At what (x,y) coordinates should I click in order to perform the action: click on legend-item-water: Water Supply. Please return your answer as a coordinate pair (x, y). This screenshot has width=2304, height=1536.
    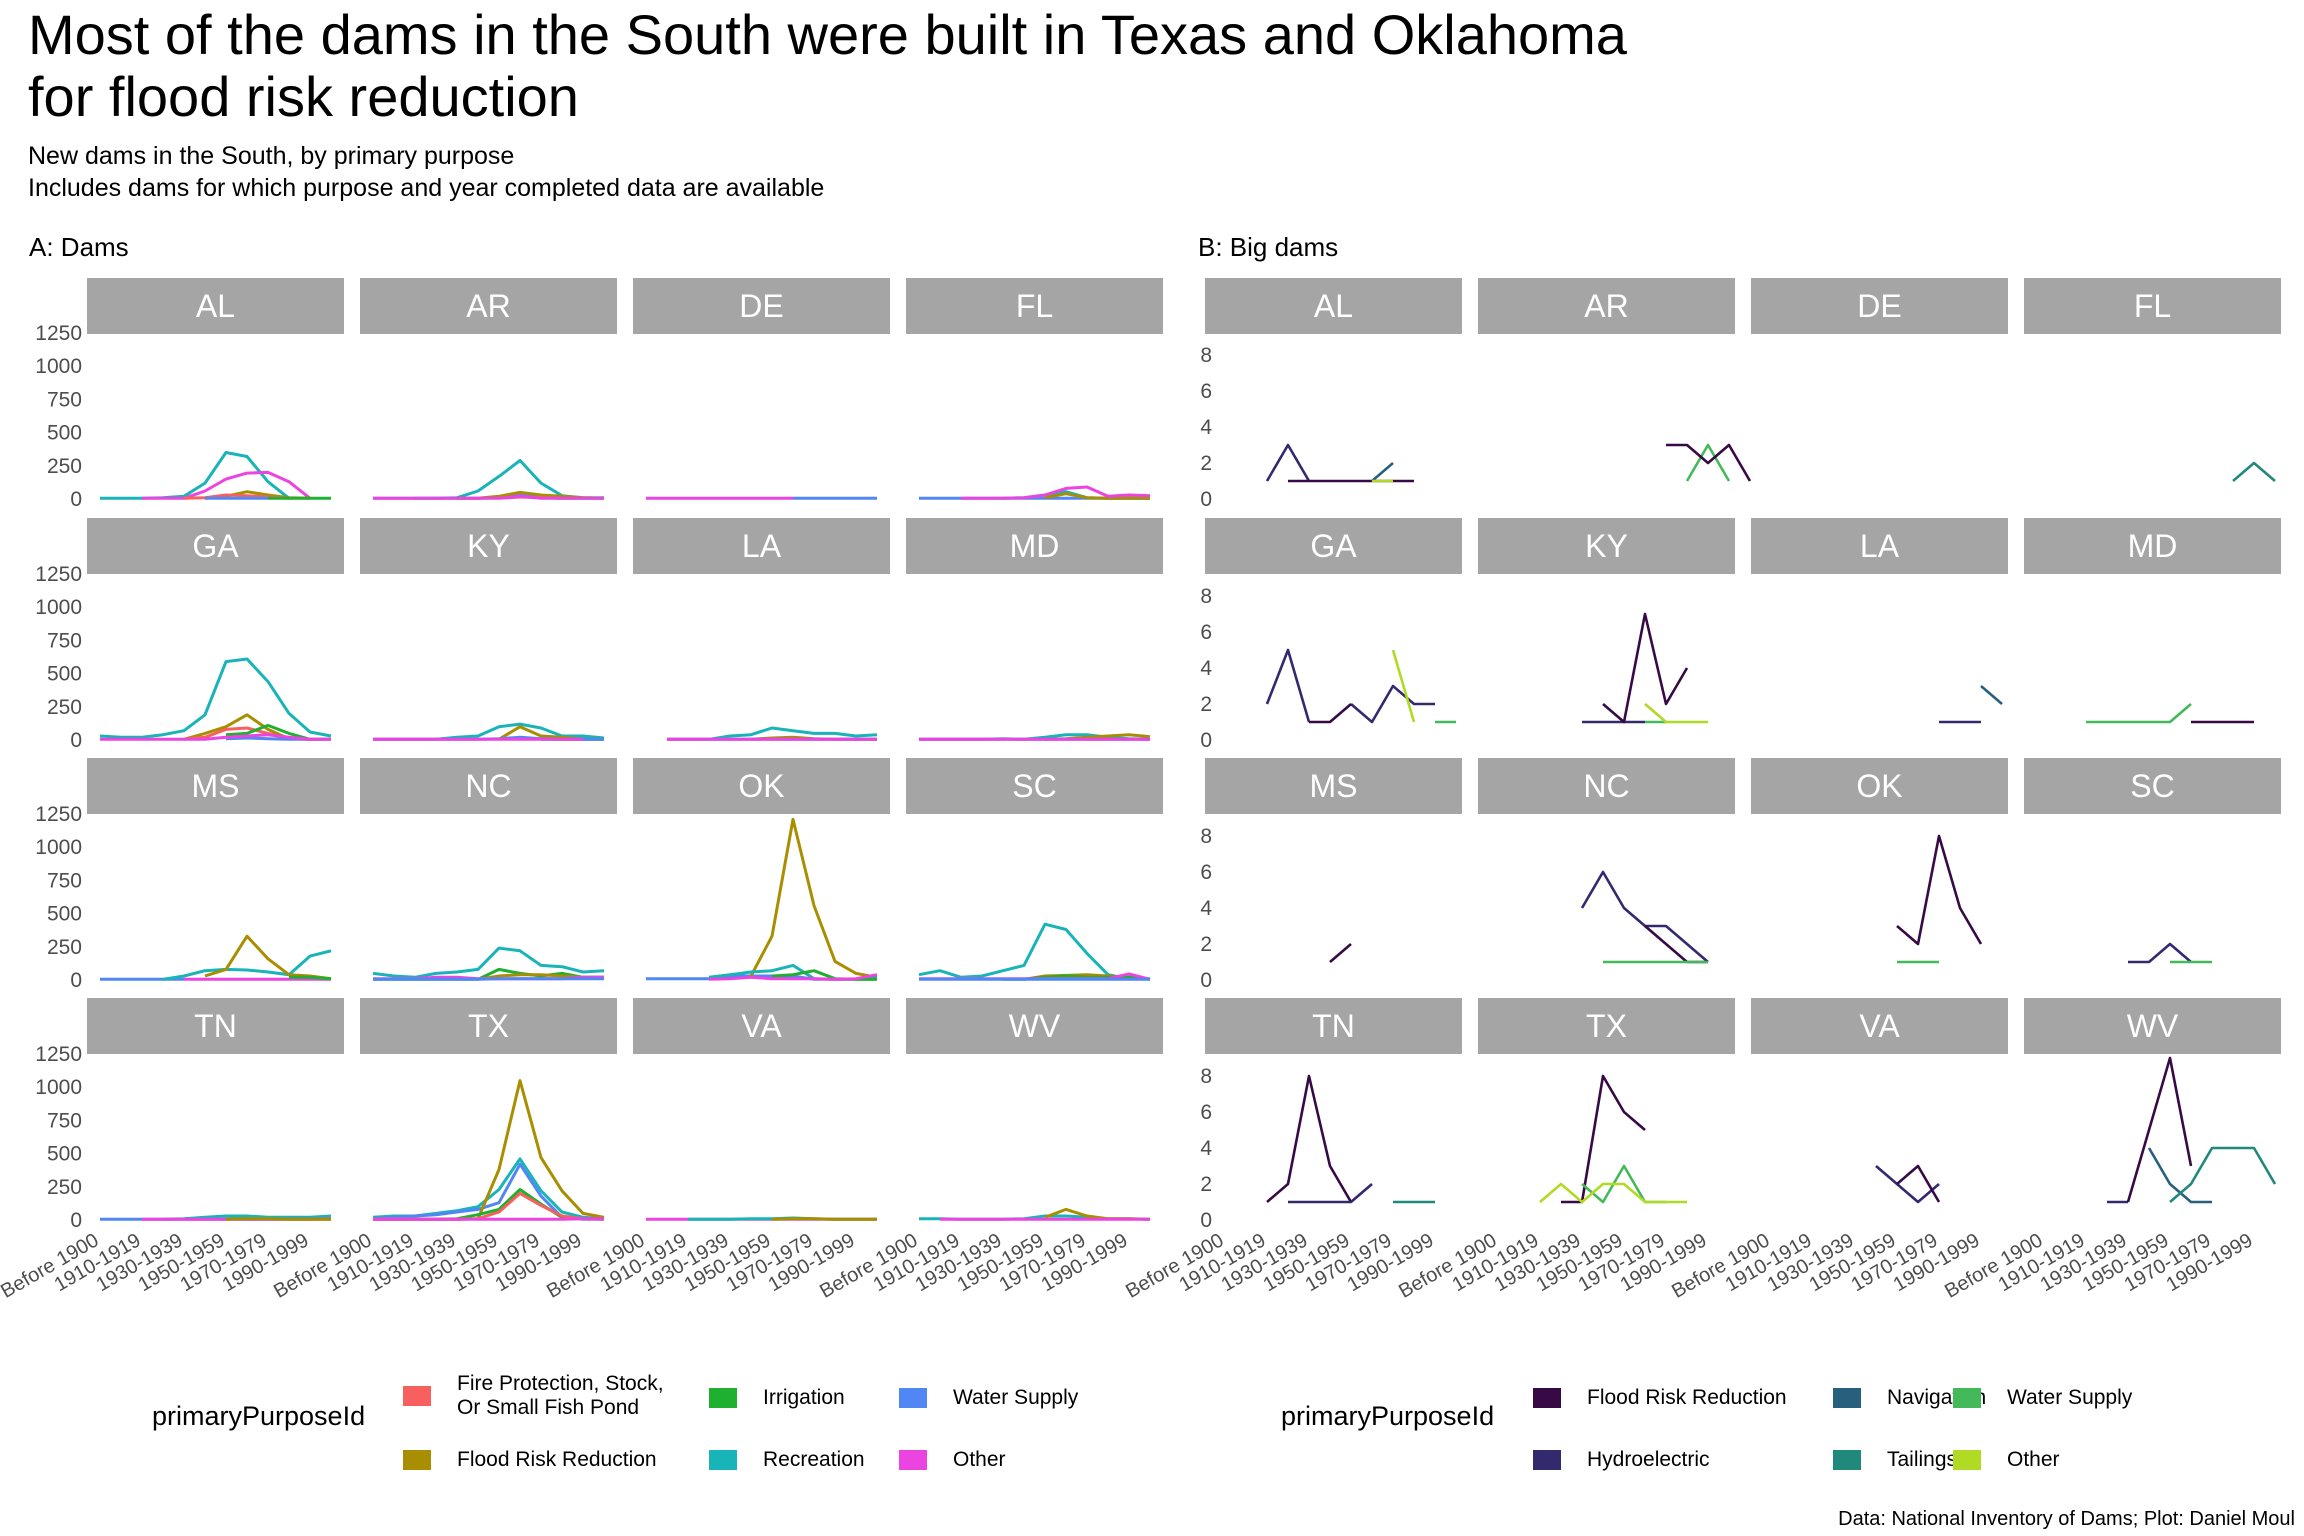
    Looking at the image, I should click on (988, 1398).